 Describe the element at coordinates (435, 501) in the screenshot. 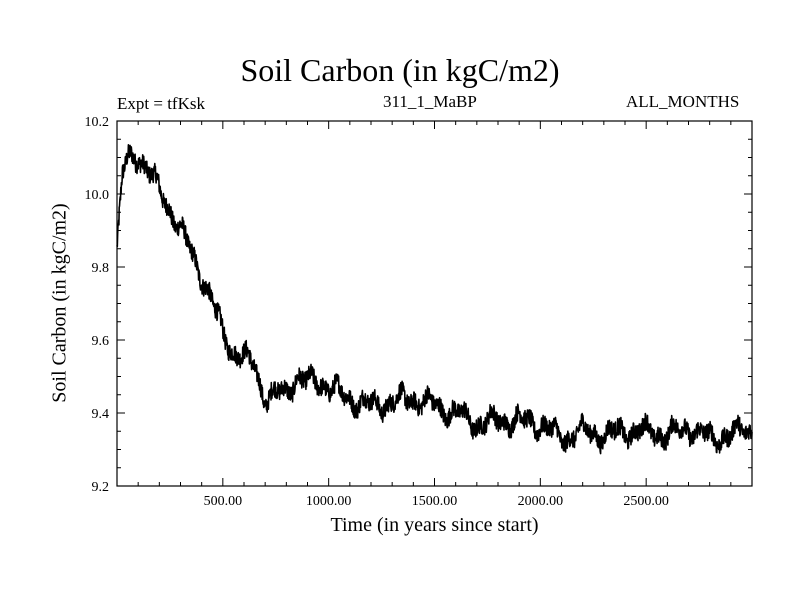

I see `x-tick-label: 1500.00` at that location.